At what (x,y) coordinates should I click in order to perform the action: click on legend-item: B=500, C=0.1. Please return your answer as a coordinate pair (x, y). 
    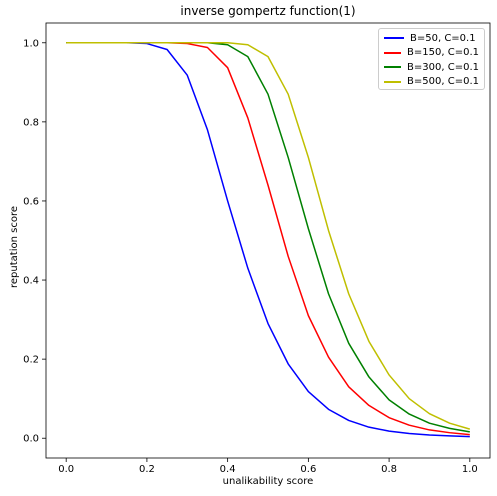
    Looking at the image, I should click on (431, 82).